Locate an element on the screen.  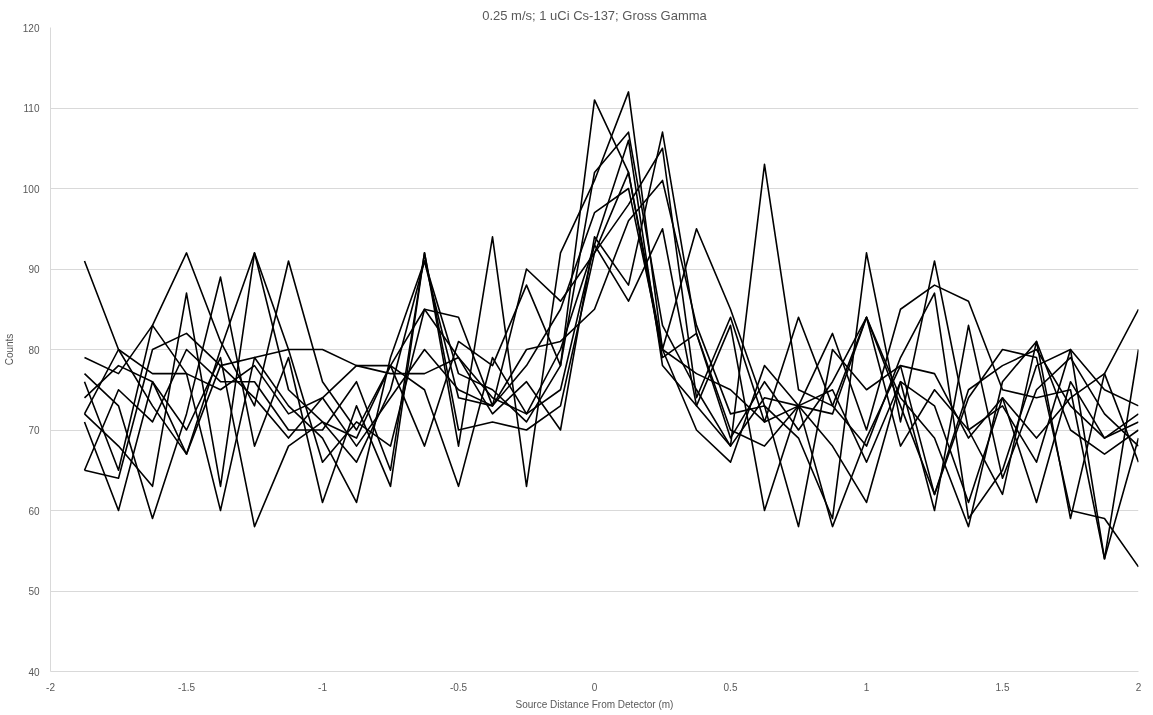
x-tick-label: 0 is located at coordinates (594, 687).